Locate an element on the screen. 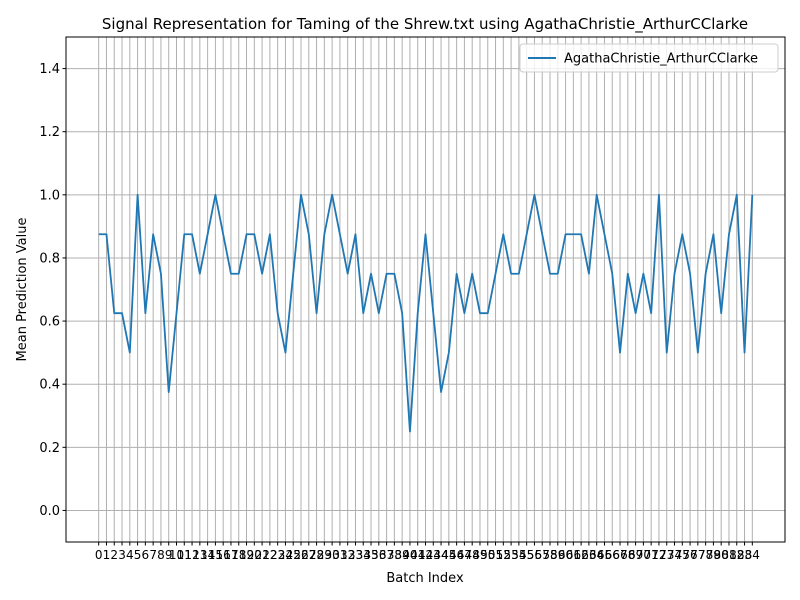  x-tick-label: 3 is located at coordinates (122, 555).